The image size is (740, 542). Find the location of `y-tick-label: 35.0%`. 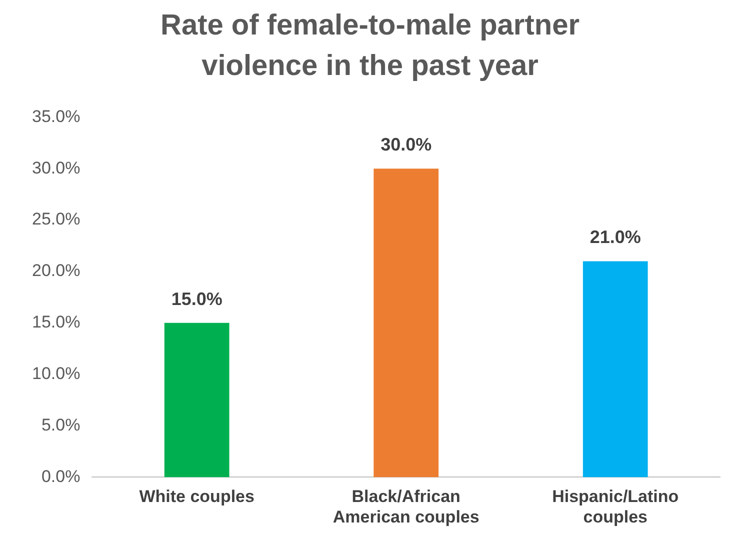

y-tick-label: 35.0% is located at coordinates (56, 116).